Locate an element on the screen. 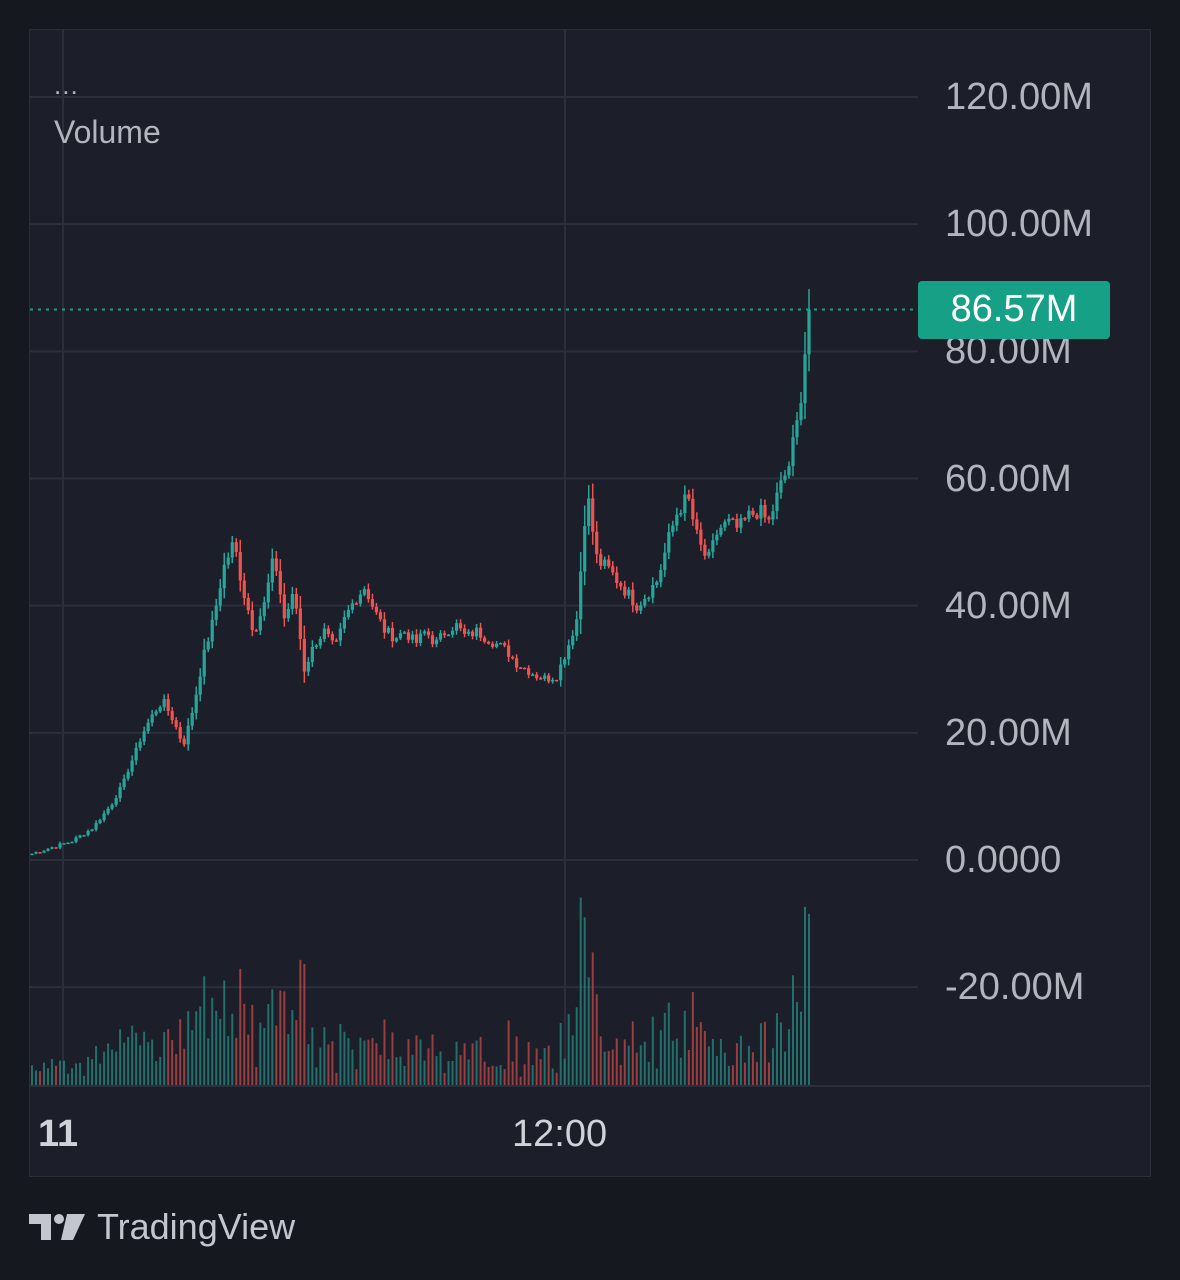  last-price-badge: 86.57M is located at coordinates (1014, 309).